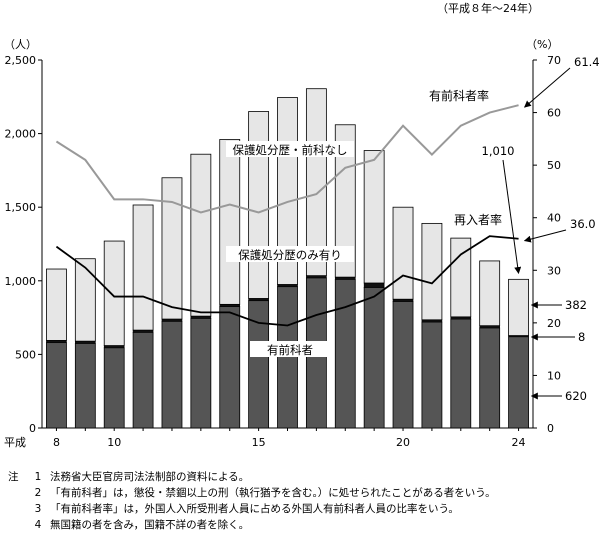 This screenshot has height=535, width=600. I want to click on note-text: 「有前科者率」は，外国人入所受刑者人員に占める外国人有前科者人員の比率をいう。, so click(254, 509).